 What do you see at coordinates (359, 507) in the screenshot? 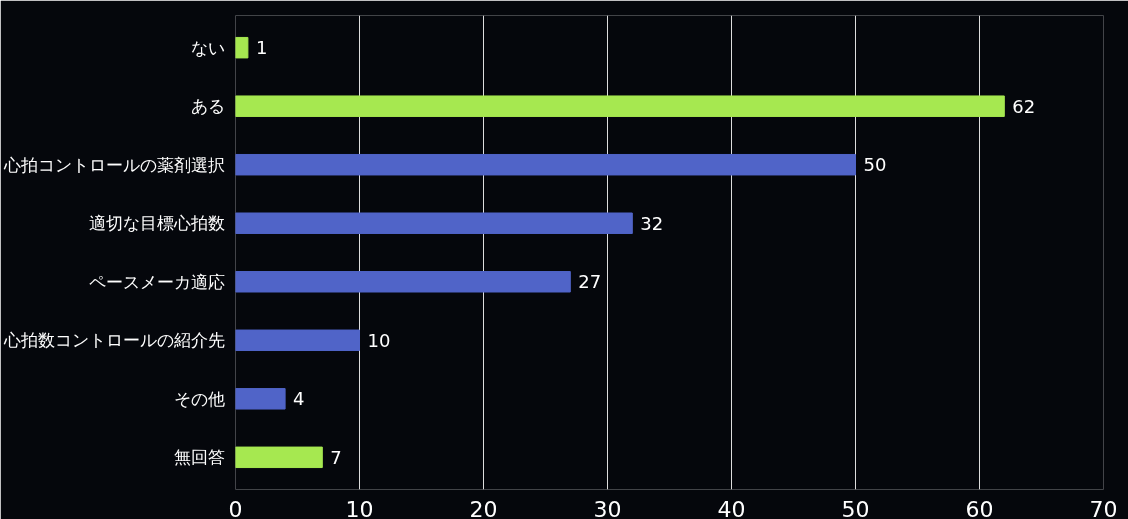
I see `x-tick-label: 10` at bounding box center [359, 507].